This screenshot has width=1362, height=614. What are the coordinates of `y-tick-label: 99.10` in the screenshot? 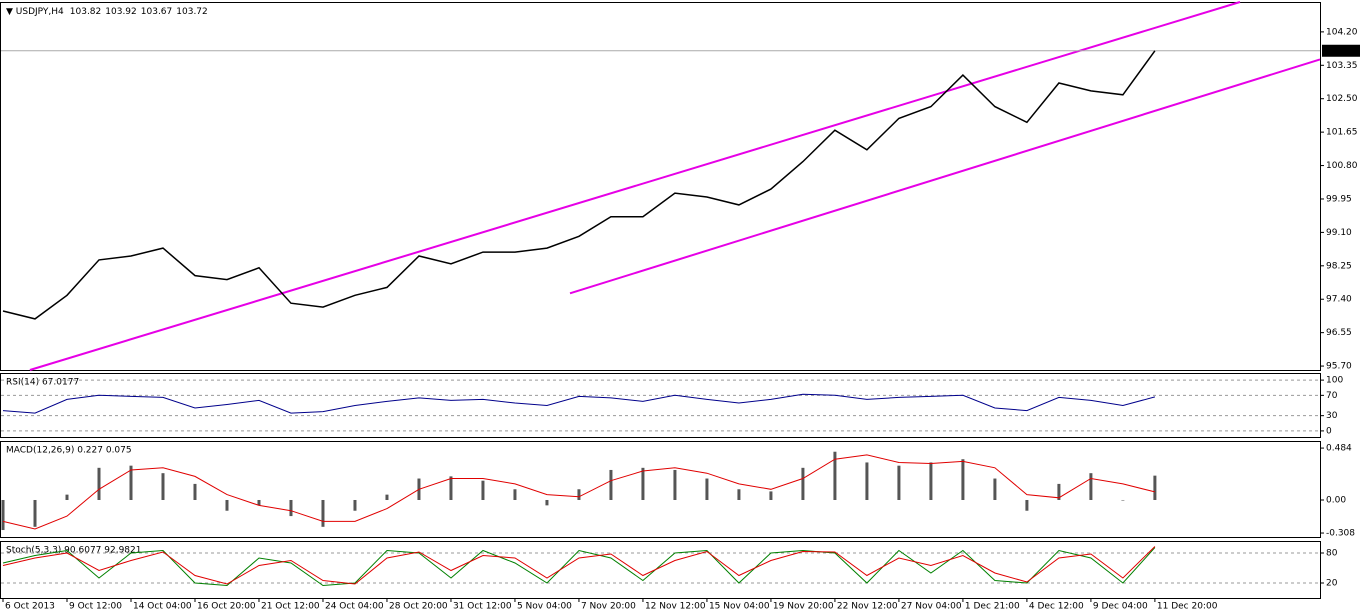 It's located at (1339, 233).